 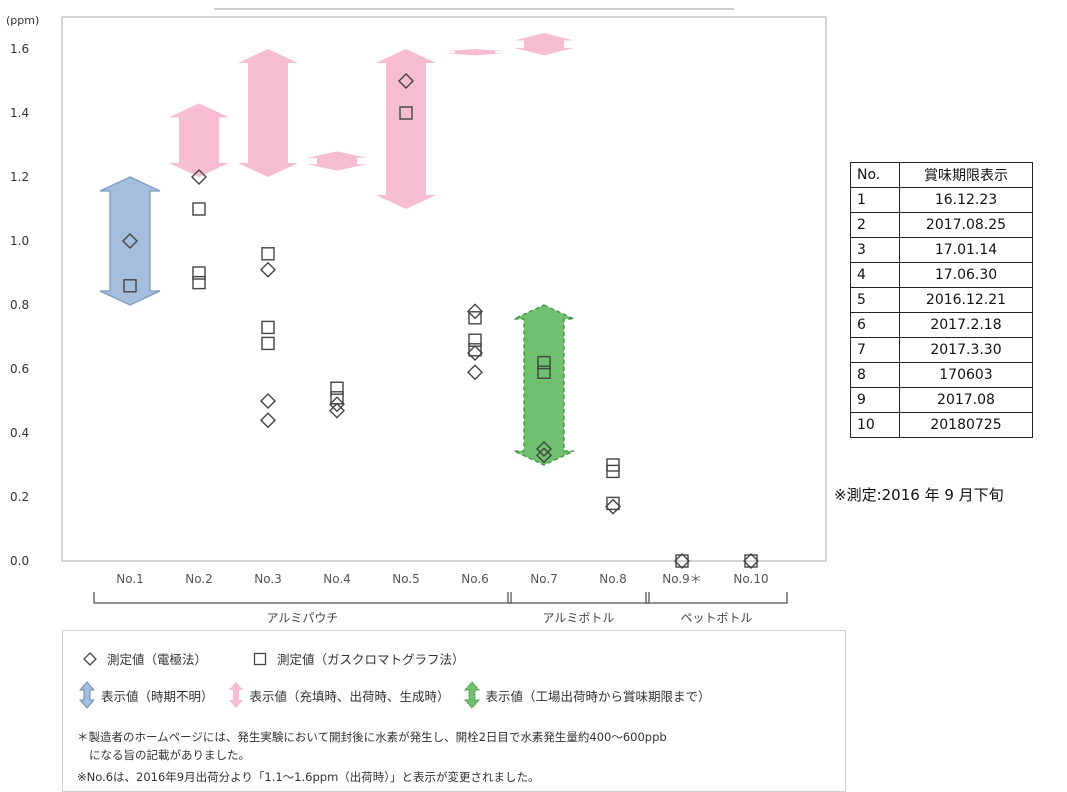 What do you see at coordinates (875, 325) in the screenshot?
I see `cell-no: 6` at bounding box center [875, 325].